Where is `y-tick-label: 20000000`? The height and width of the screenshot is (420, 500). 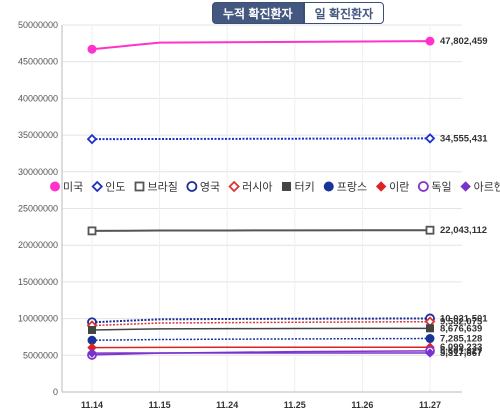 y-tick-label: 20000000 is located at coordinates (38, 245).